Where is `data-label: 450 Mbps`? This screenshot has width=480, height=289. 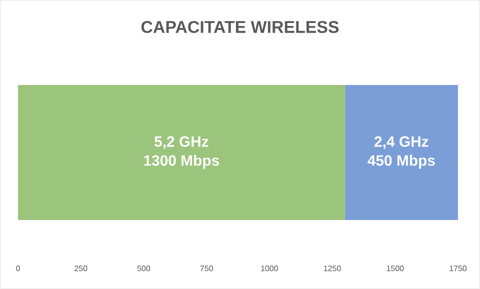 data-label: 450 Mbps is located at coordinates (401, 161).